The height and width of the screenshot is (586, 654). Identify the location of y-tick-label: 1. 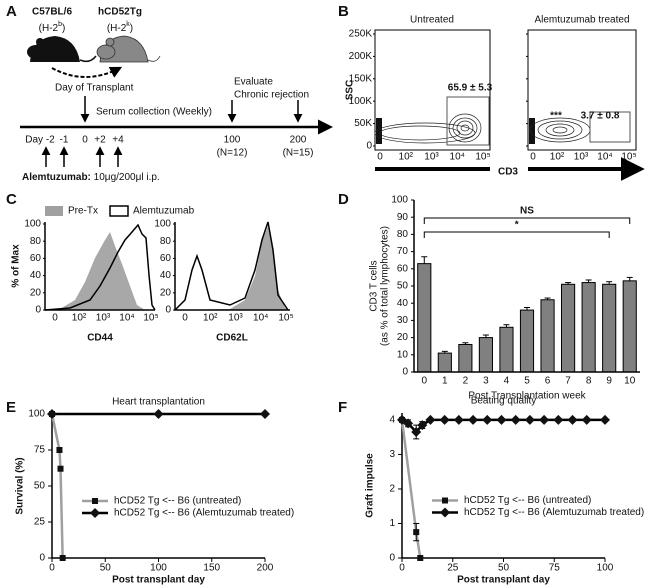
(392, 523).